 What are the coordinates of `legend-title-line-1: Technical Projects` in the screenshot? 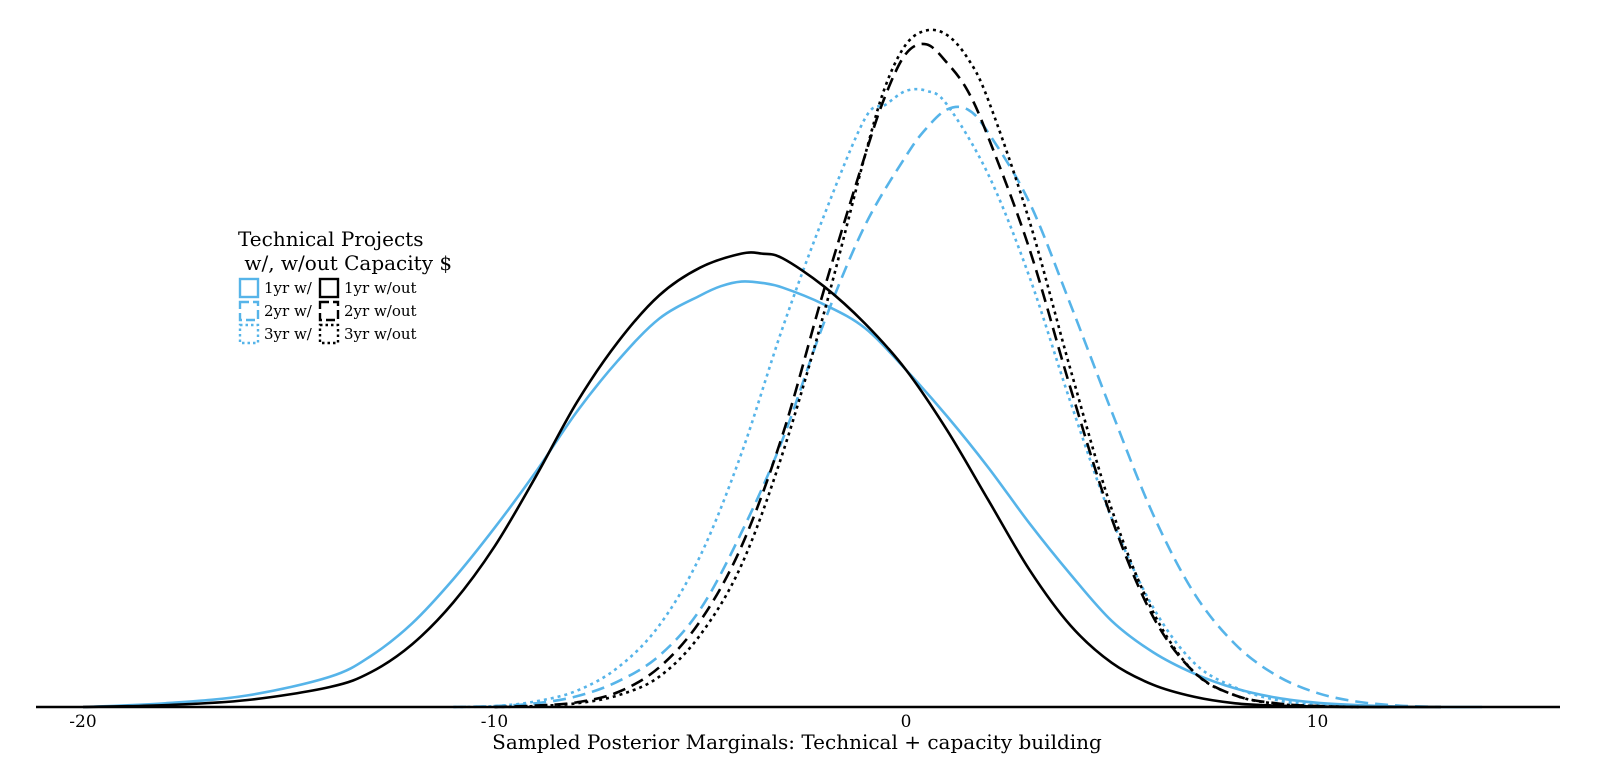 It's located at (330, 239).